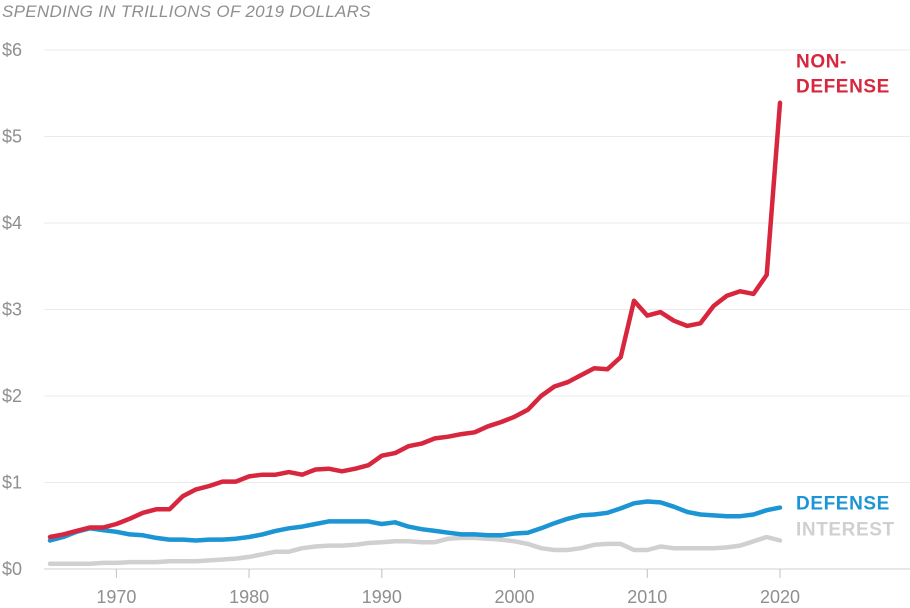 This screenshot has height=608, width=910. What do you see at coordinates (415, 521) in the screenshot?
I see `series-line-defense` at bounding box center [415, 521].